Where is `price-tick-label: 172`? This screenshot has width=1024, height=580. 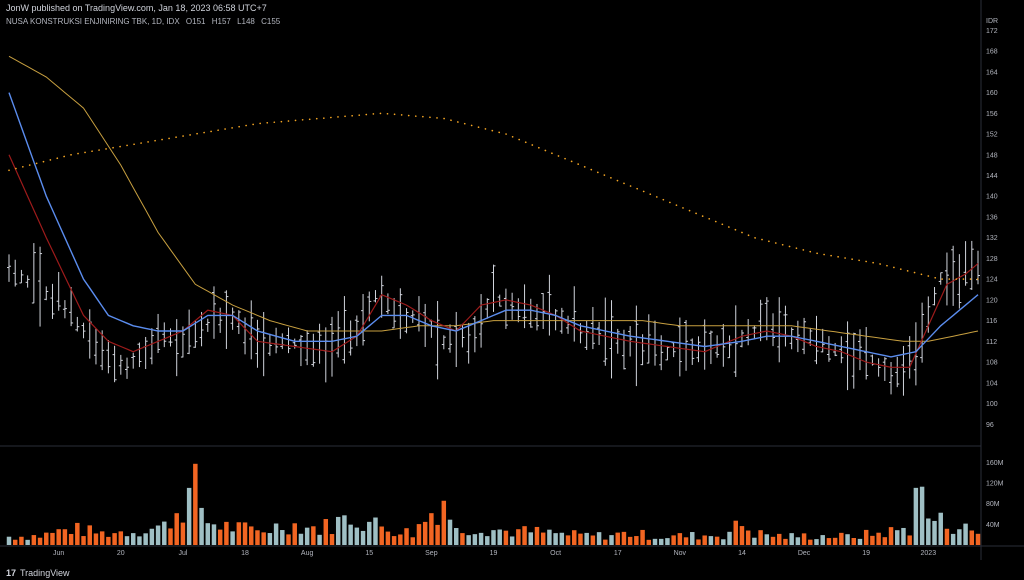
price-tick-label: 172 is located at coordinates (992, 31).